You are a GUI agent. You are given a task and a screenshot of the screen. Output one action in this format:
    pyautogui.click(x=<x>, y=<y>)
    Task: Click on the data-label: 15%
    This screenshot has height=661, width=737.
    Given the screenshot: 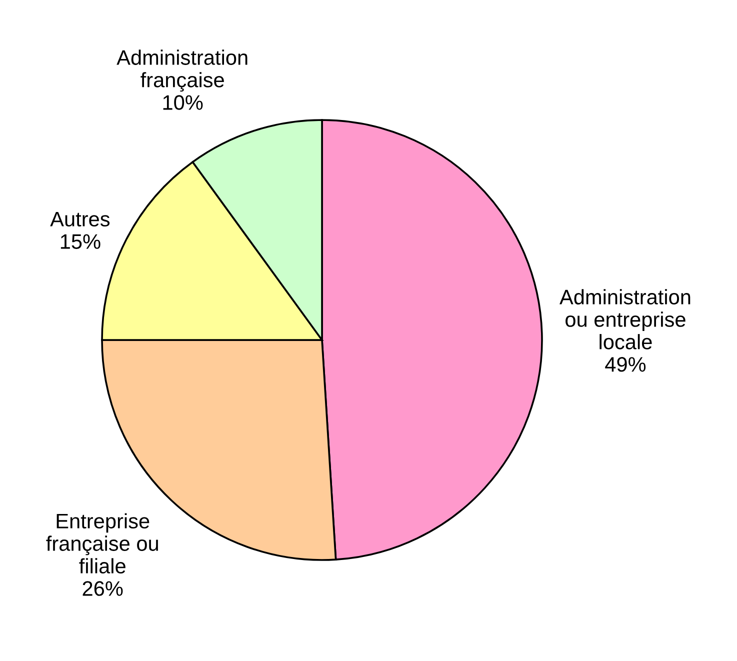 What is the action you would take?
    pyautogui.click(x=80, y=241)
    